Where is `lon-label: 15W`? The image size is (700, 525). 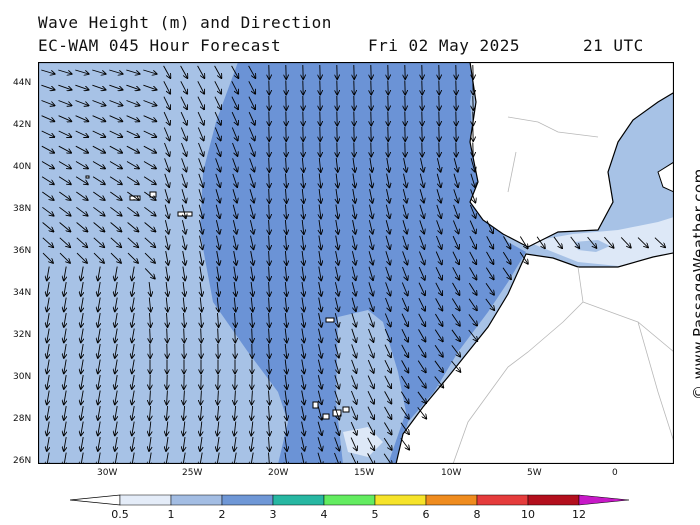
lon-label: 15W is located at coordinates (364, 473).